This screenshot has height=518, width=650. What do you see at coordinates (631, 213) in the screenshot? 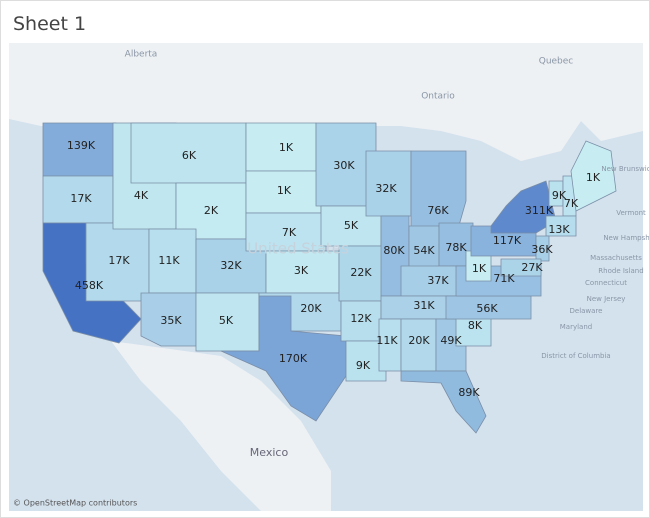
I see `place-label: Vermont` at bounding box center [631, 213].